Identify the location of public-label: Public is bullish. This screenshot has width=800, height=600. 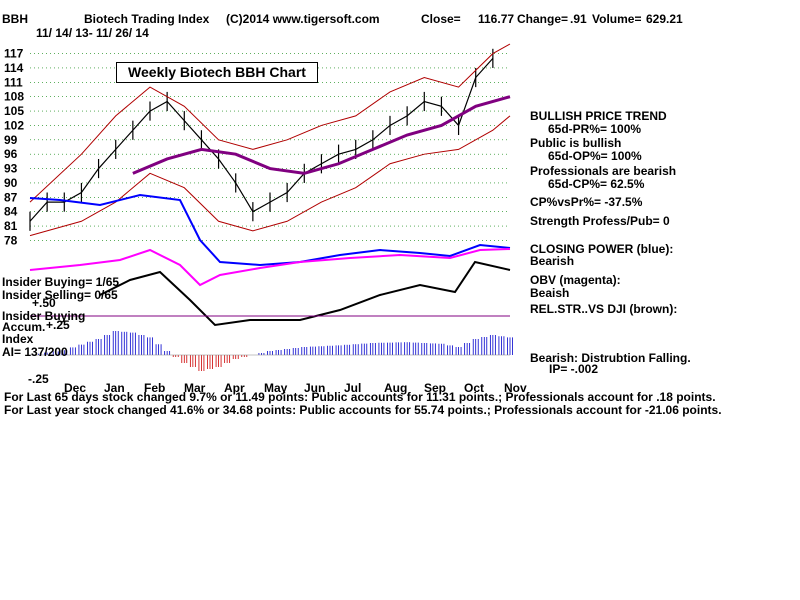
(576, 143).